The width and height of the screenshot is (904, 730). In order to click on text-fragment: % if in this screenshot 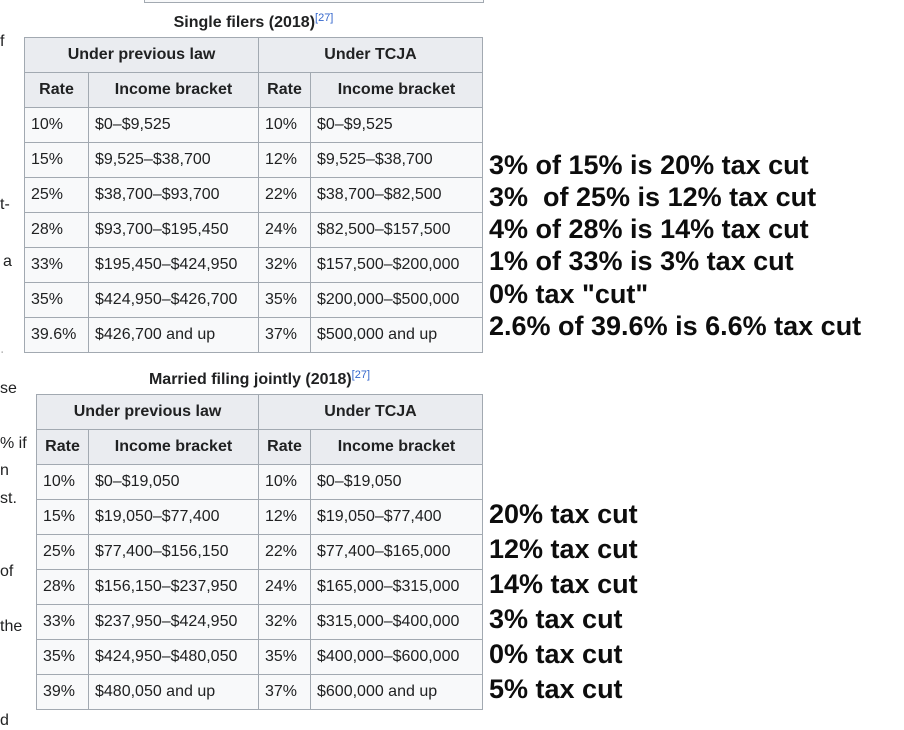, I will do `click(13, 443)`.